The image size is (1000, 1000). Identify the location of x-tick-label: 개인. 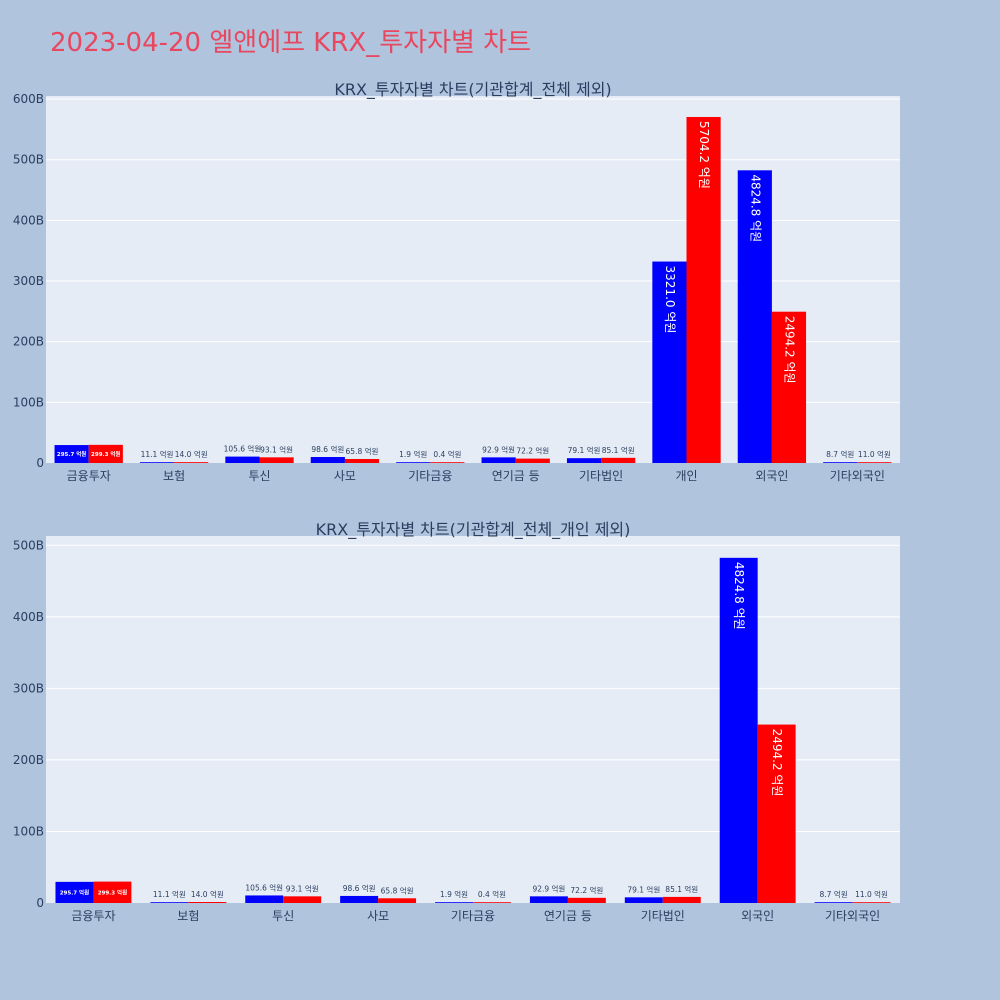
(686, 476).